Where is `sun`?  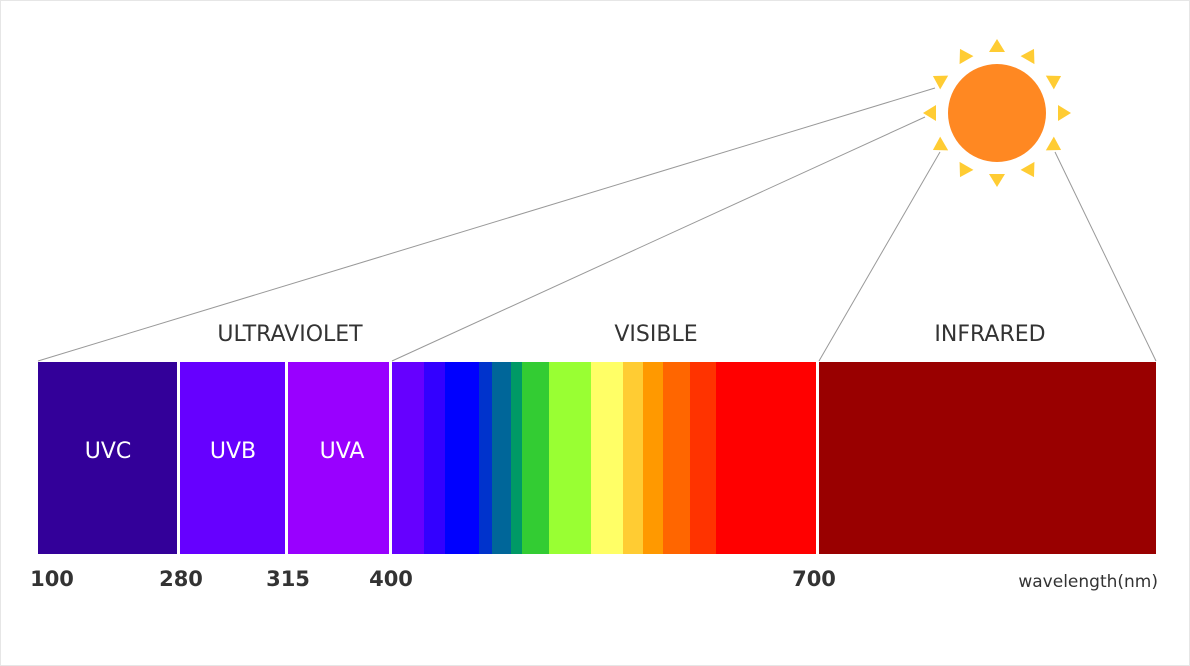 sun is located at coordinates (997, 113).